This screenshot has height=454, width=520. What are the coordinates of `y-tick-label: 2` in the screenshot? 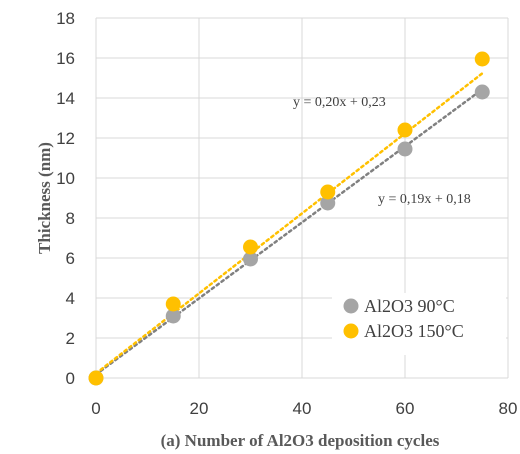 It's located at (70, 338).